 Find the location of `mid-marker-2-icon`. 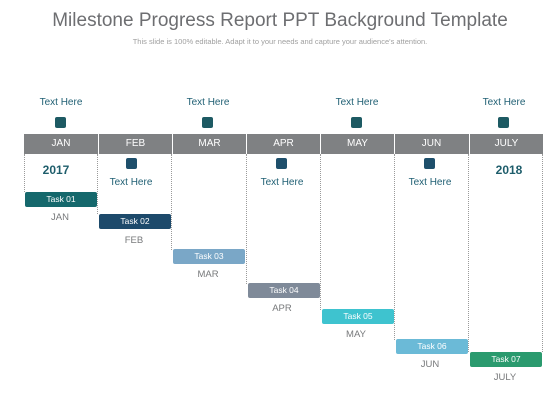

mid-marker-2-icon is located at coordinates (281, 163).